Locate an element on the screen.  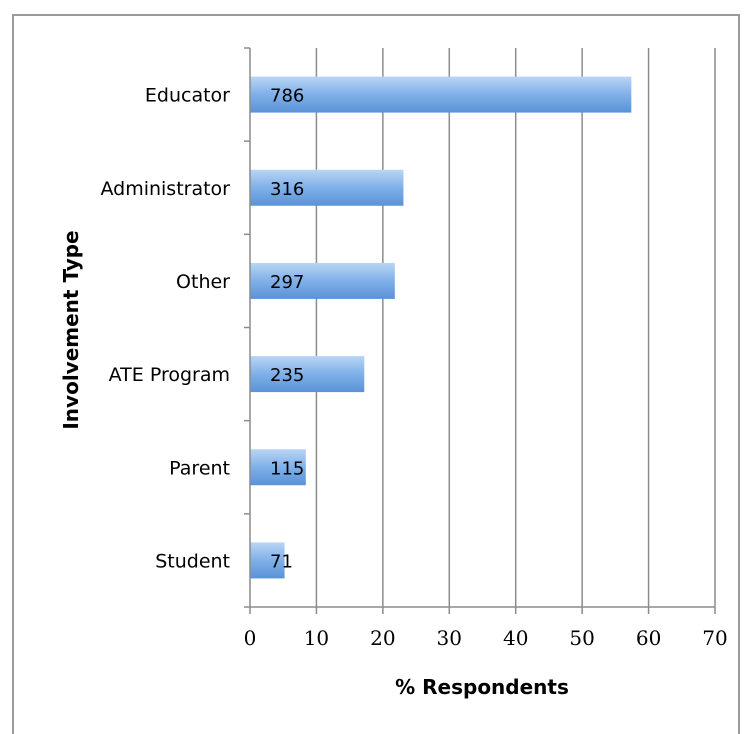
data-label: 115 is located at coordinates (287, 468).